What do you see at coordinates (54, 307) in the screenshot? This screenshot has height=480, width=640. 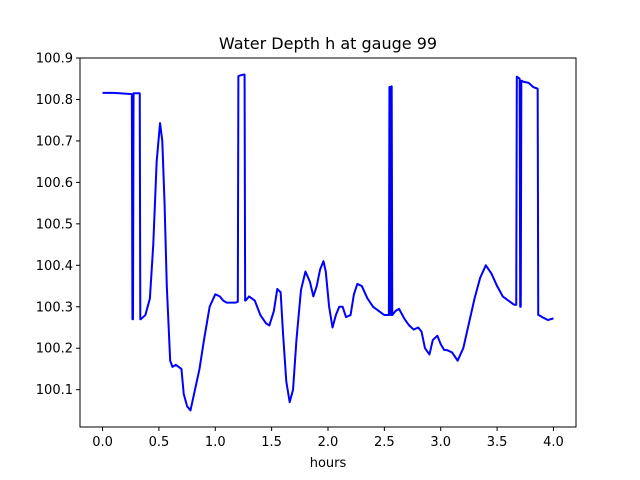 I see `y-tick-label: 100.3` at bounding box center [54, 307].